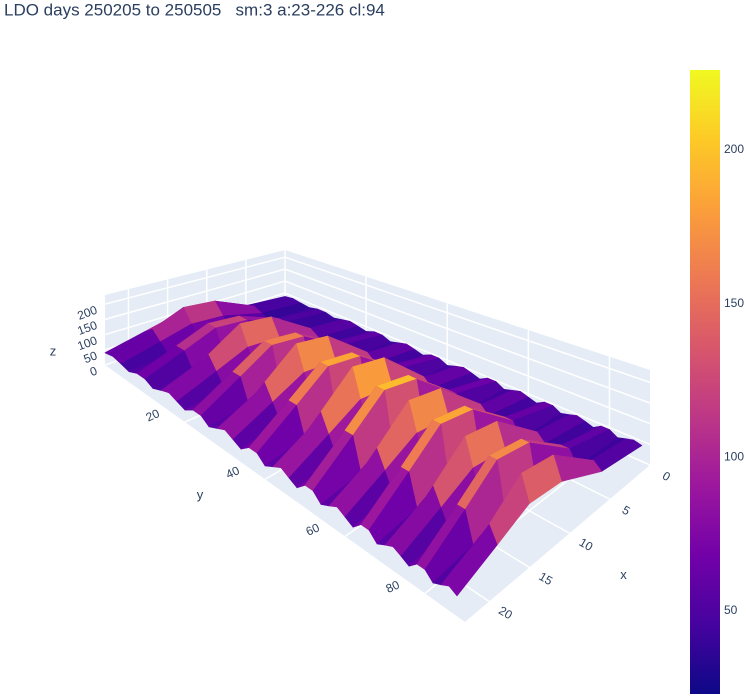 This screenshot has height=698, width=746. Describe the element at coordinates (734, 149) in the screenshot. I see `colorbar-tick-label: 200` at that location.